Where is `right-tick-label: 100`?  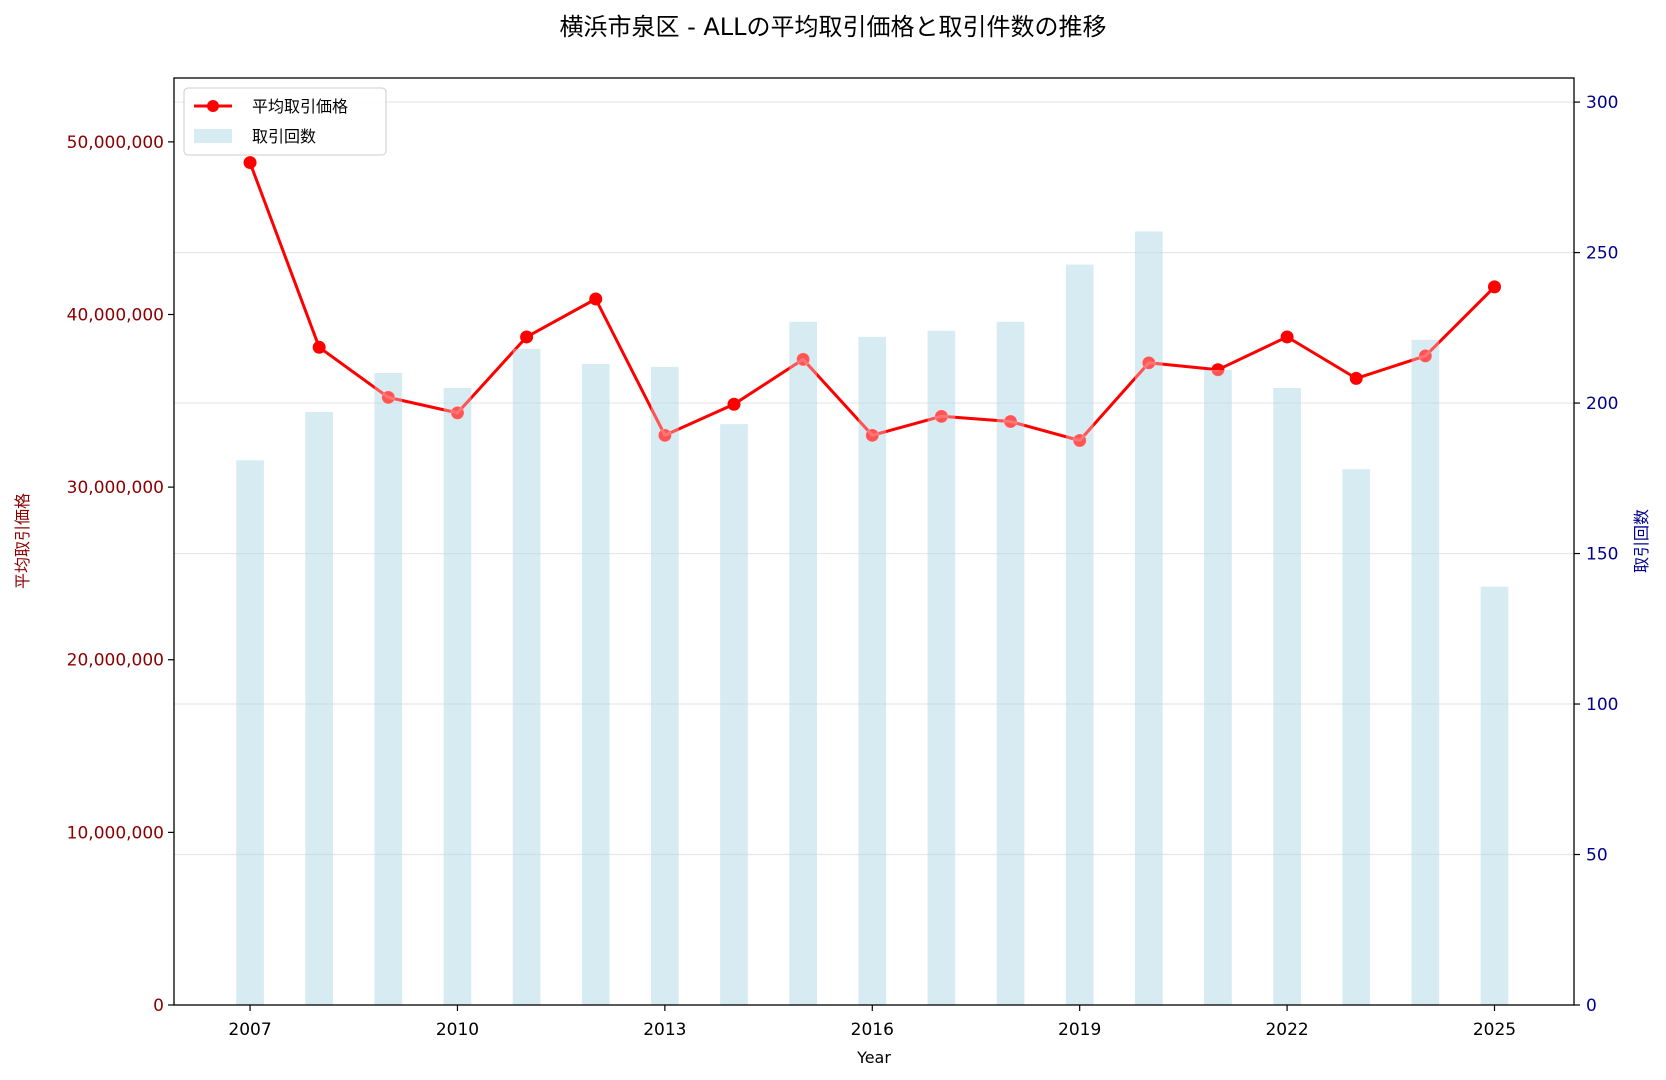 right-tick-label: 100 is located at coordinates (1602, 705).